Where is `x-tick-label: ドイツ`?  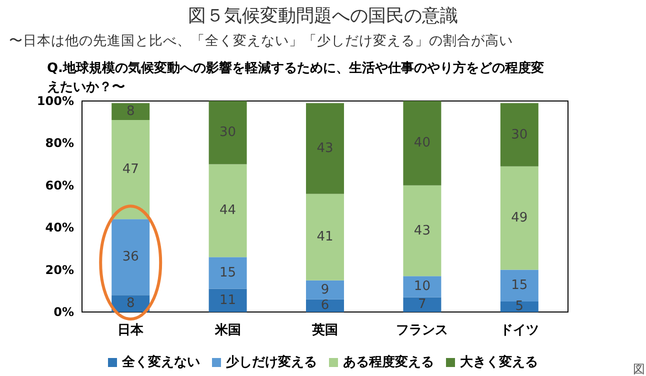 x-tick-label: ドイツ is located at coordinates (519, 330).